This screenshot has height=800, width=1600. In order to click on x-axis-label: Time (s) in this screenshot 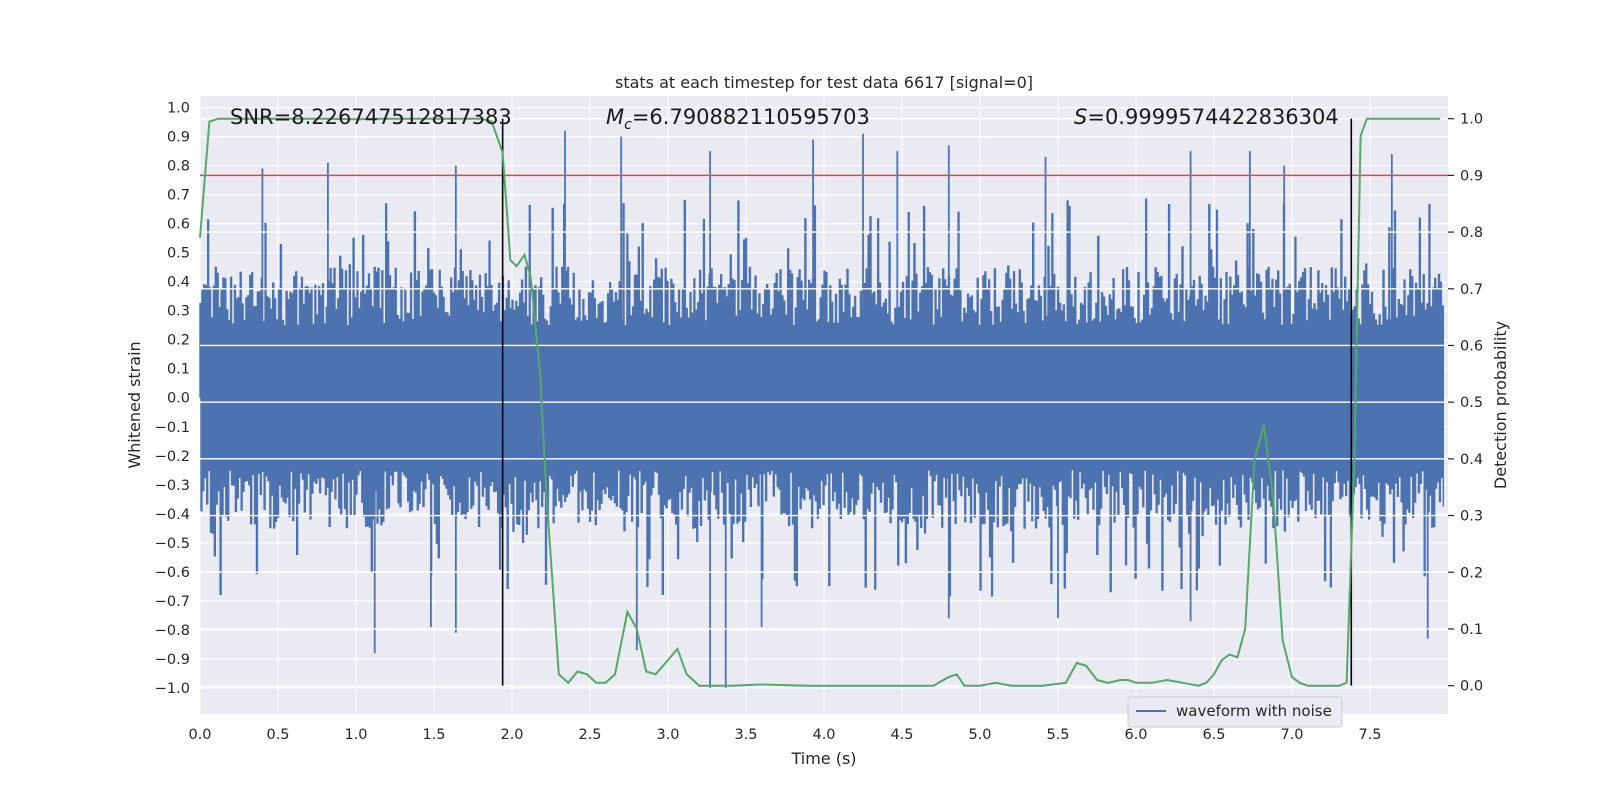, I will do `click(823, 758)`.